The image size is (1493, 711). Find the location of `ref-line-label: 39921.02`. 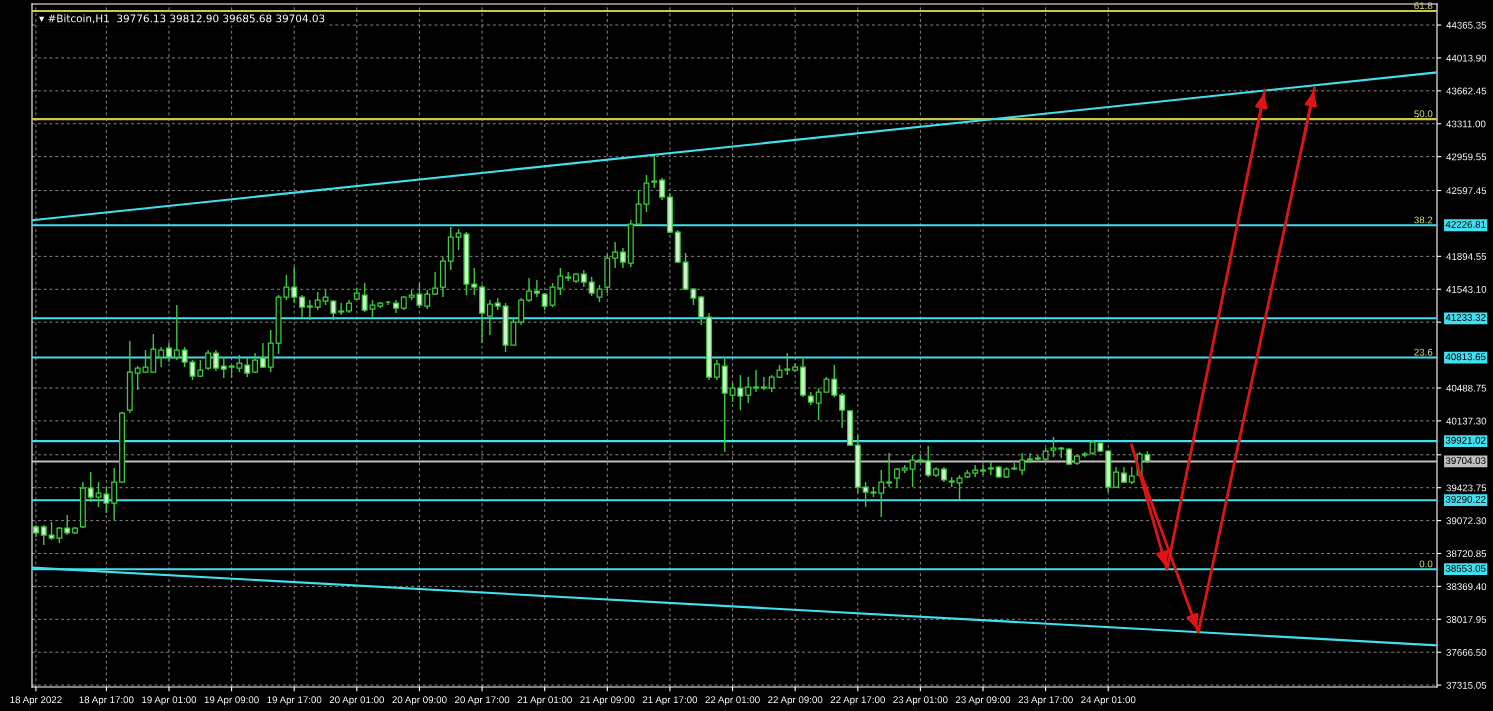

ref-line-label: 39921.02 is located at coordinates (1465, 440).